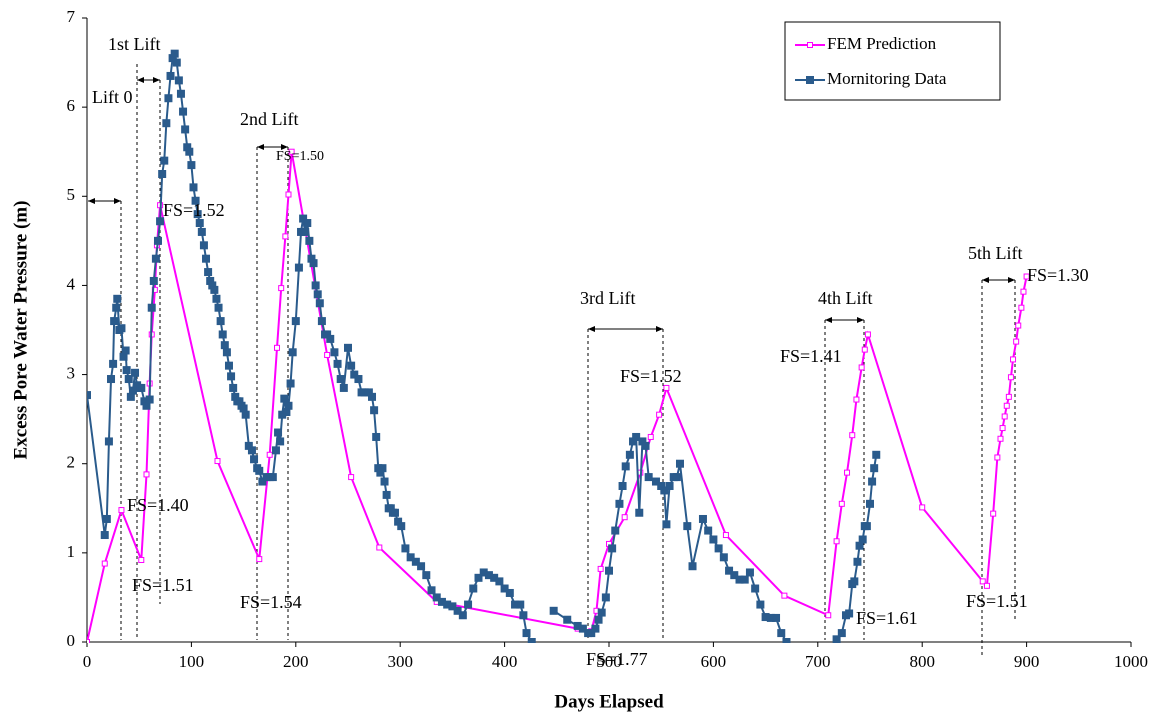 This screenshot has width=1151, height=717. I want to click on y-tick-label: 0, so click(71, 640).